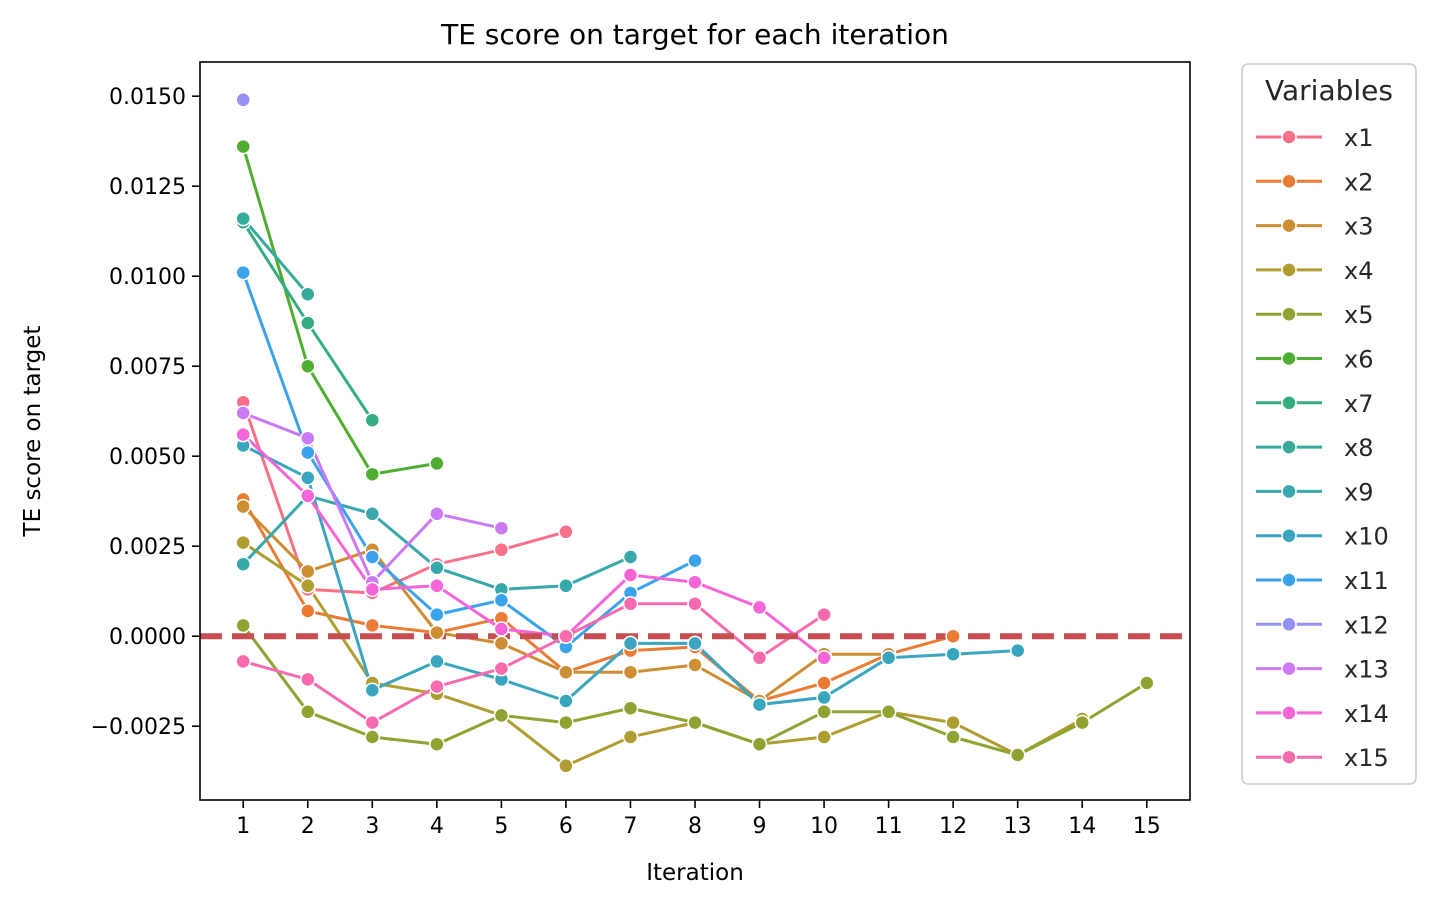  Describe the element at coordinates (1358, 227) in the screenshot. I see `legend-label: x3` at that location.